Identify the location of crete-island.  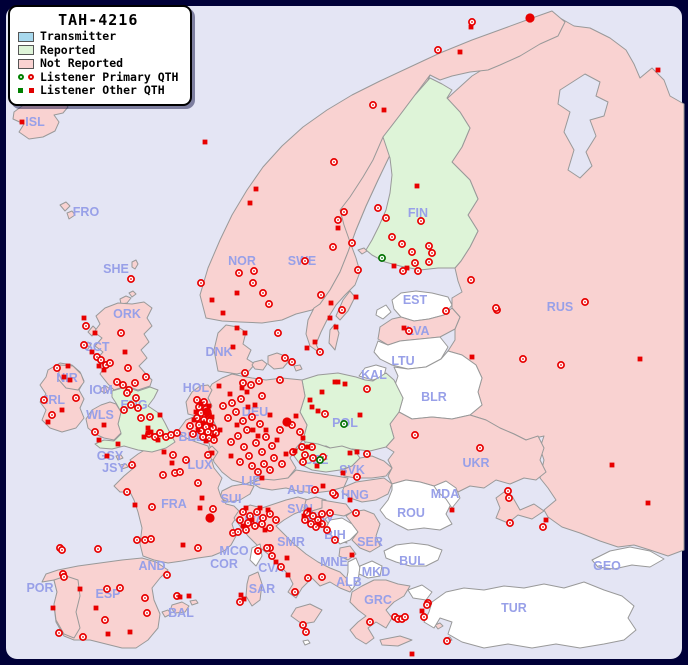
(396, 641).